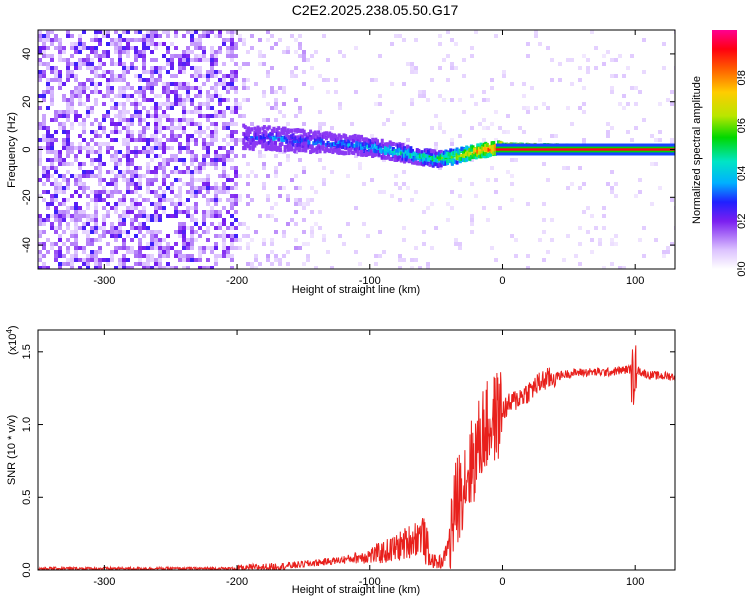  What do you see at coordinates (697, 150) in the screenshot?
I see `colorbar-label: Normalized spectral amplitude` at bounding box center [697, 150].